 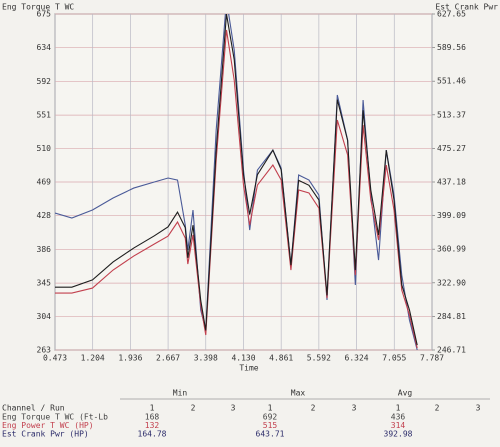 I want to click on table-cell: 692, so click(x=270, y=417).